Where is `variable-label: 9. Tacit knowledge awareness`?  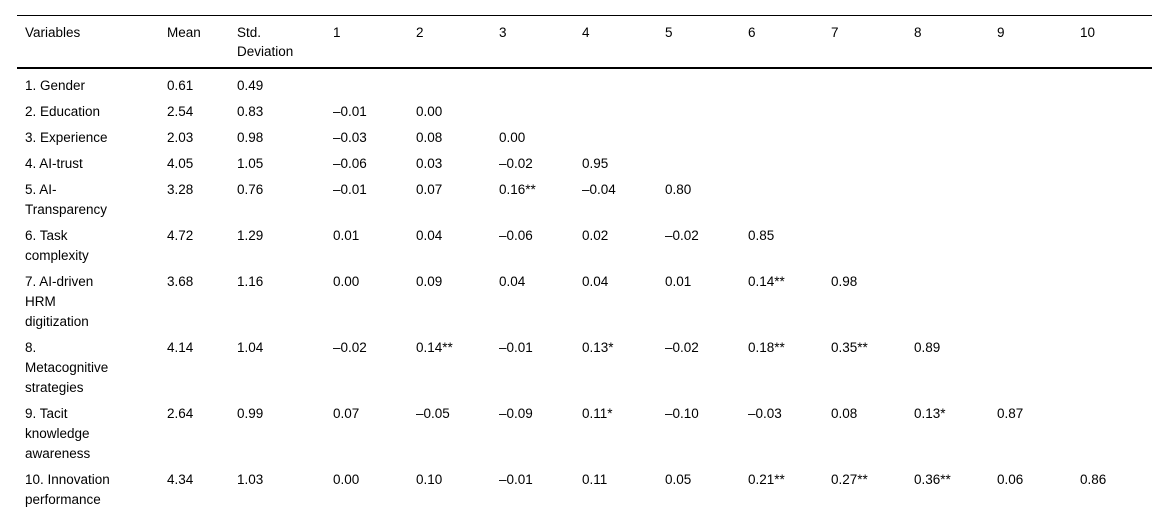 variable-label: 9. Tacit knowledge awareness is located at coordinates (58, 433).